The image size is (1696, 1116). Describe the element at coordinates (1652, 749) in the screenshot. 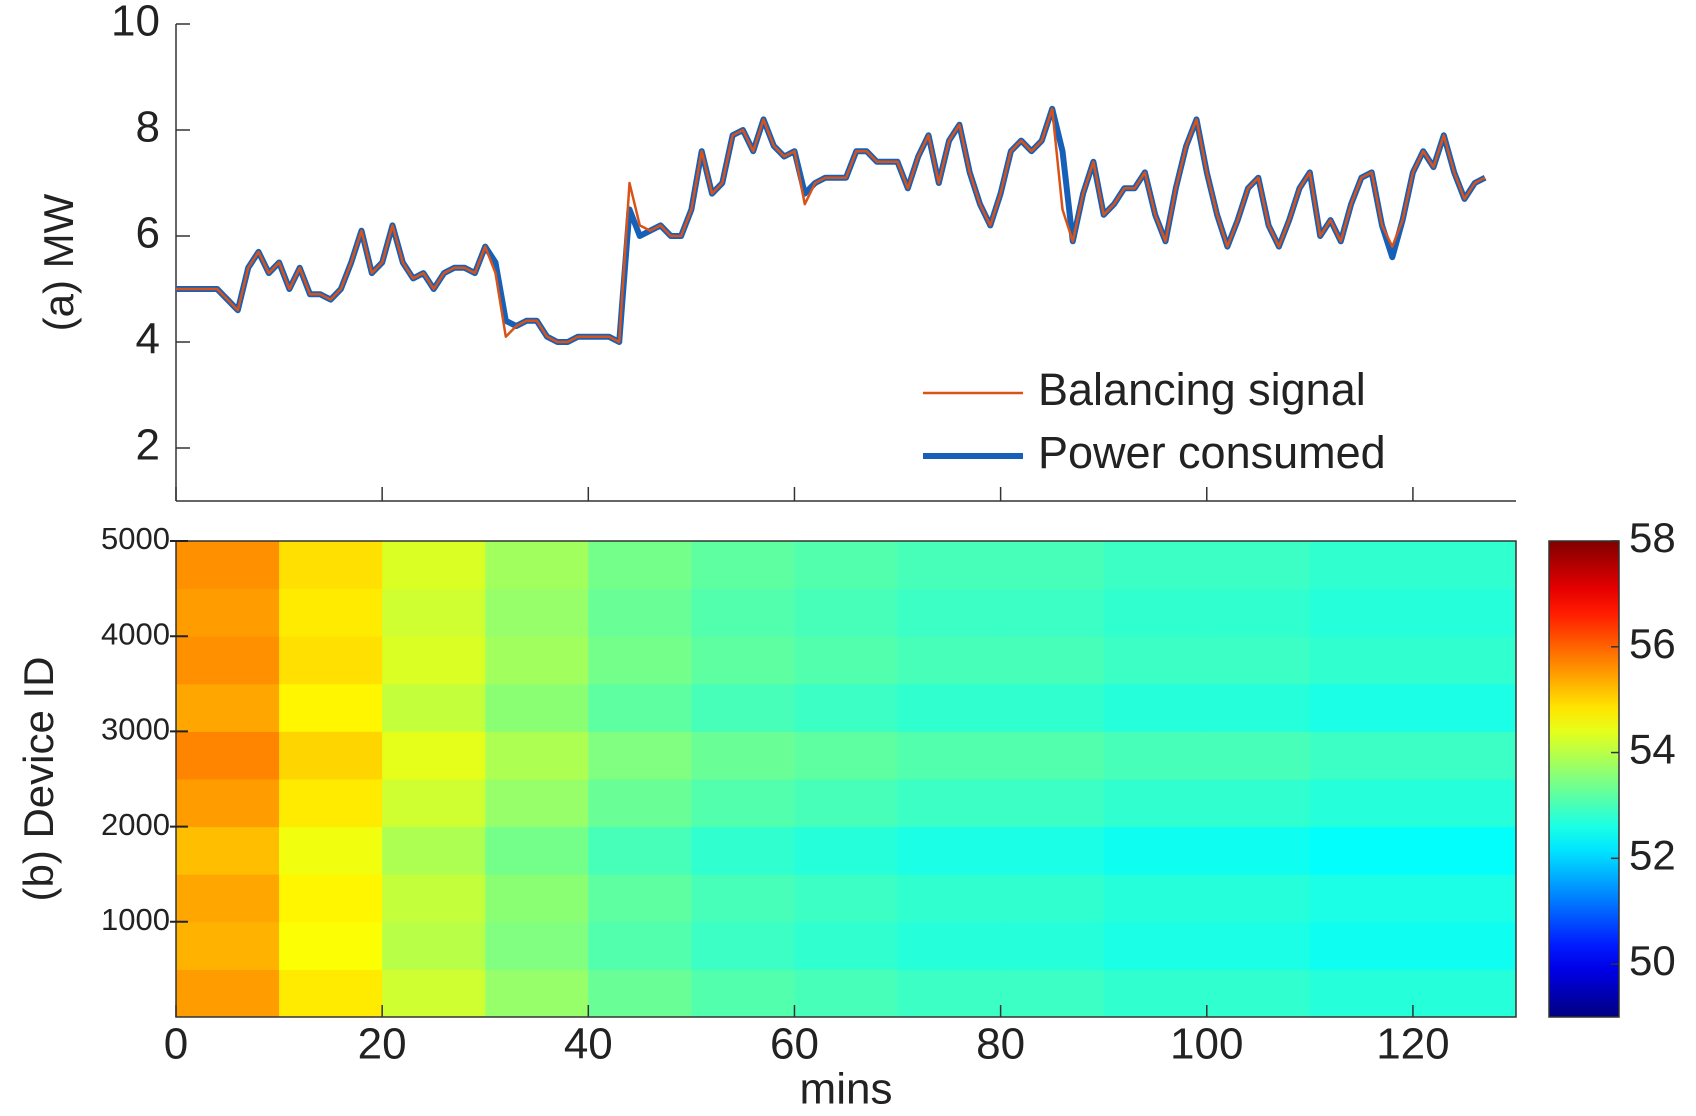

I see `colorbar-tick-label: 54` at that location.